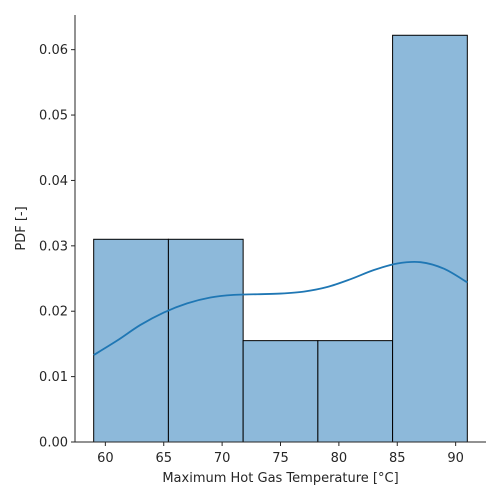 The image size is (500, 500). Describe the element at coordinates (53, 443) in the screenshot. I see `y-tick-label: 0.00` at that location.